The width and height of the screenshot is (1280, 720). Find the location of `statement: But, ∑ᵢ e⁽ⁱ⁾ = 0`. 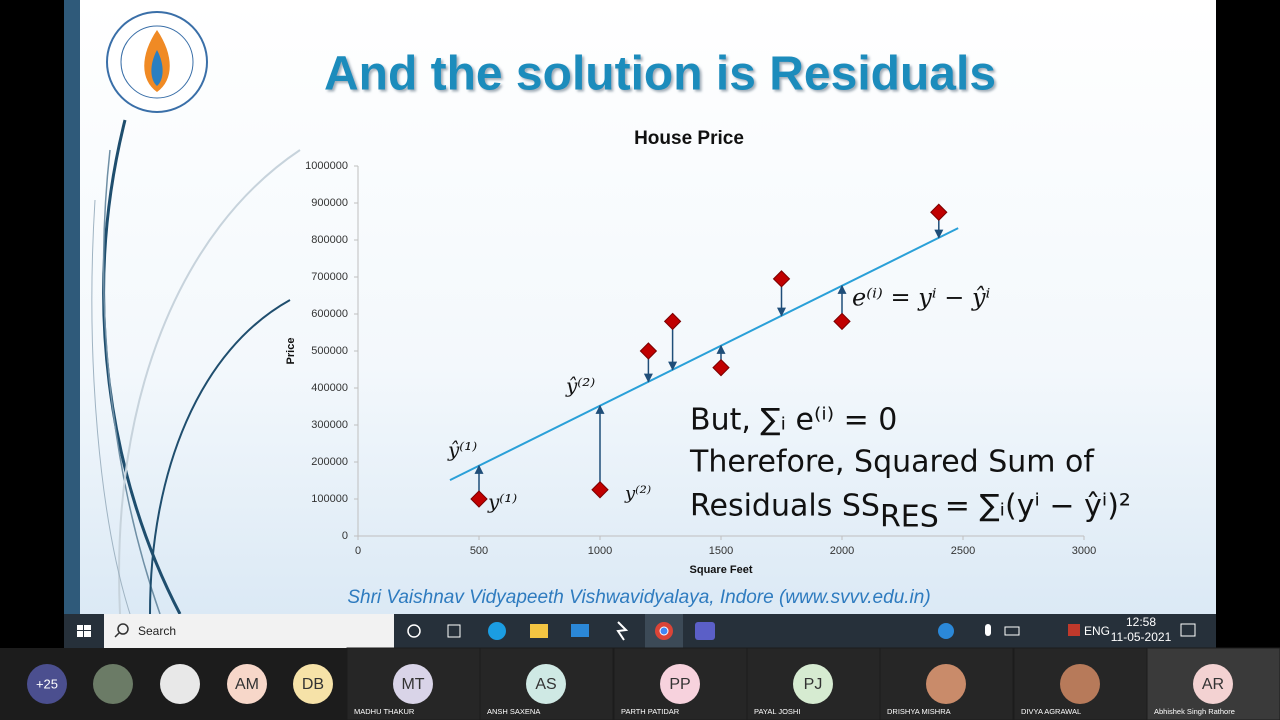

statement: But, ∑ᵢ e⁽ⁱ⁾ = 0 is located at coordinates (793, 420).